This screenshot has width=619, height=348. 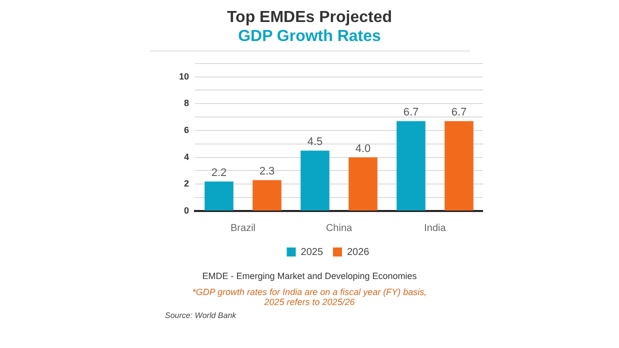 I want to click on text: EMDE - Emerging Market and Developing Economies, so click(x=309, y=276).